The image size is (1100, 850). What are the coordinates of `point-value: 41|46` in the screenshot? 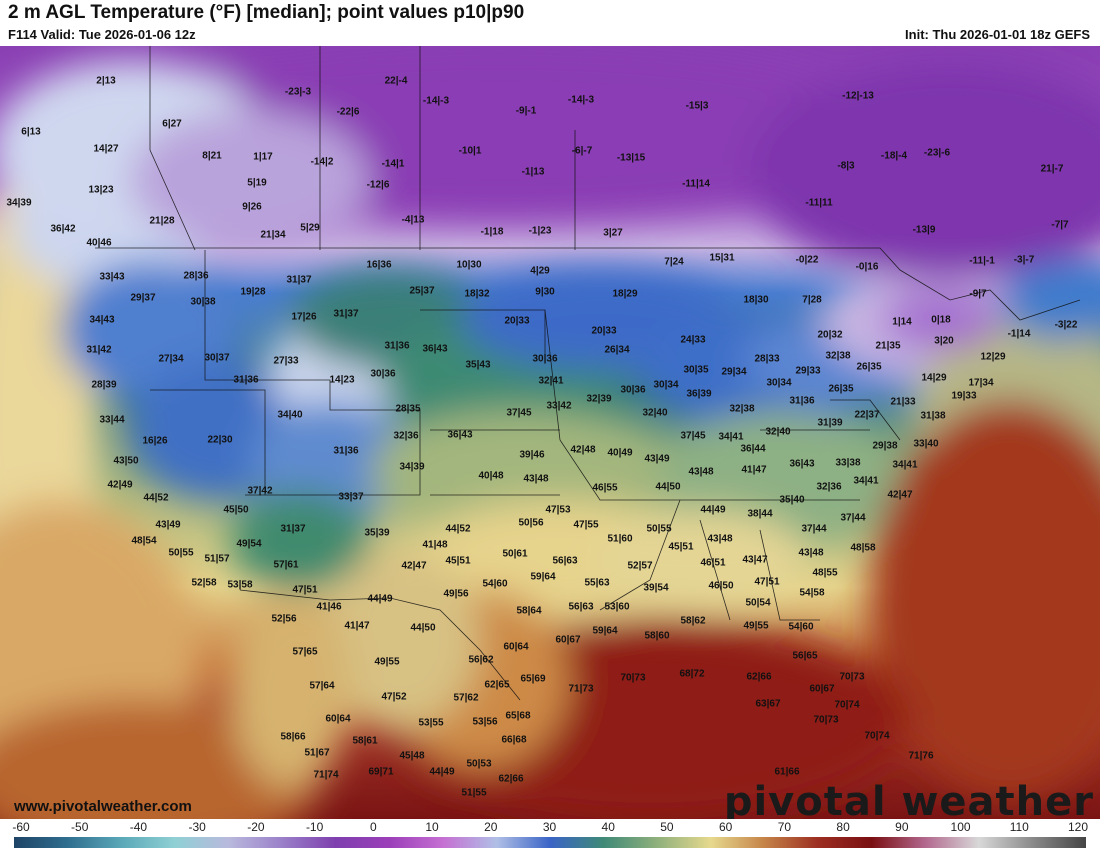 It's located at (329, 607).